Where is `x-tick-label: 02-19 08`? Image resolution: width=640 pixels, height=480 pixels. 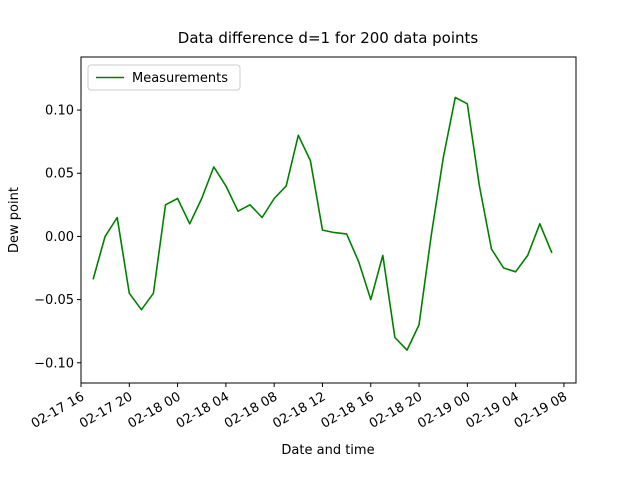
x-tick-label: 02-19 08 is located at coordinates (541, 410).